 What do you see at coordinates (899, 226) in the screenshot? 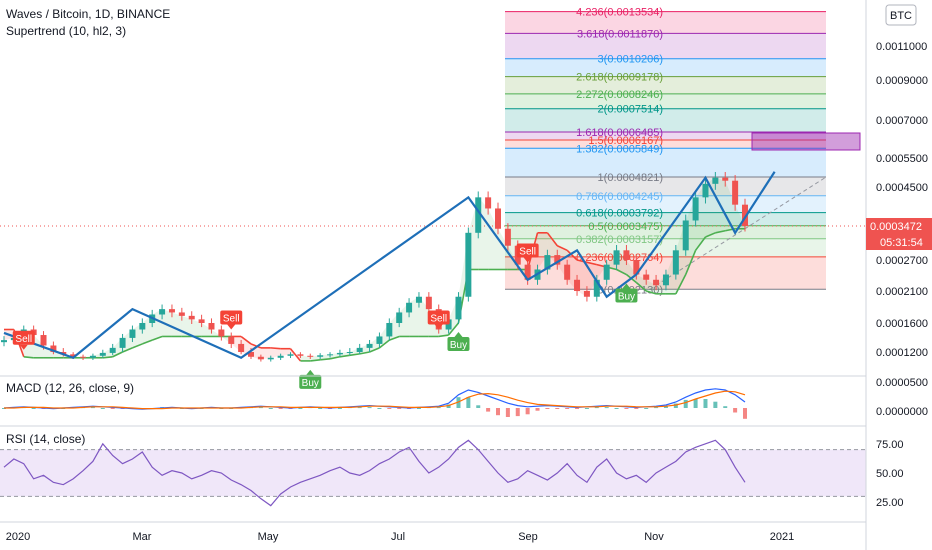
I see `last-price-tag` at bounding box center [899, 226].